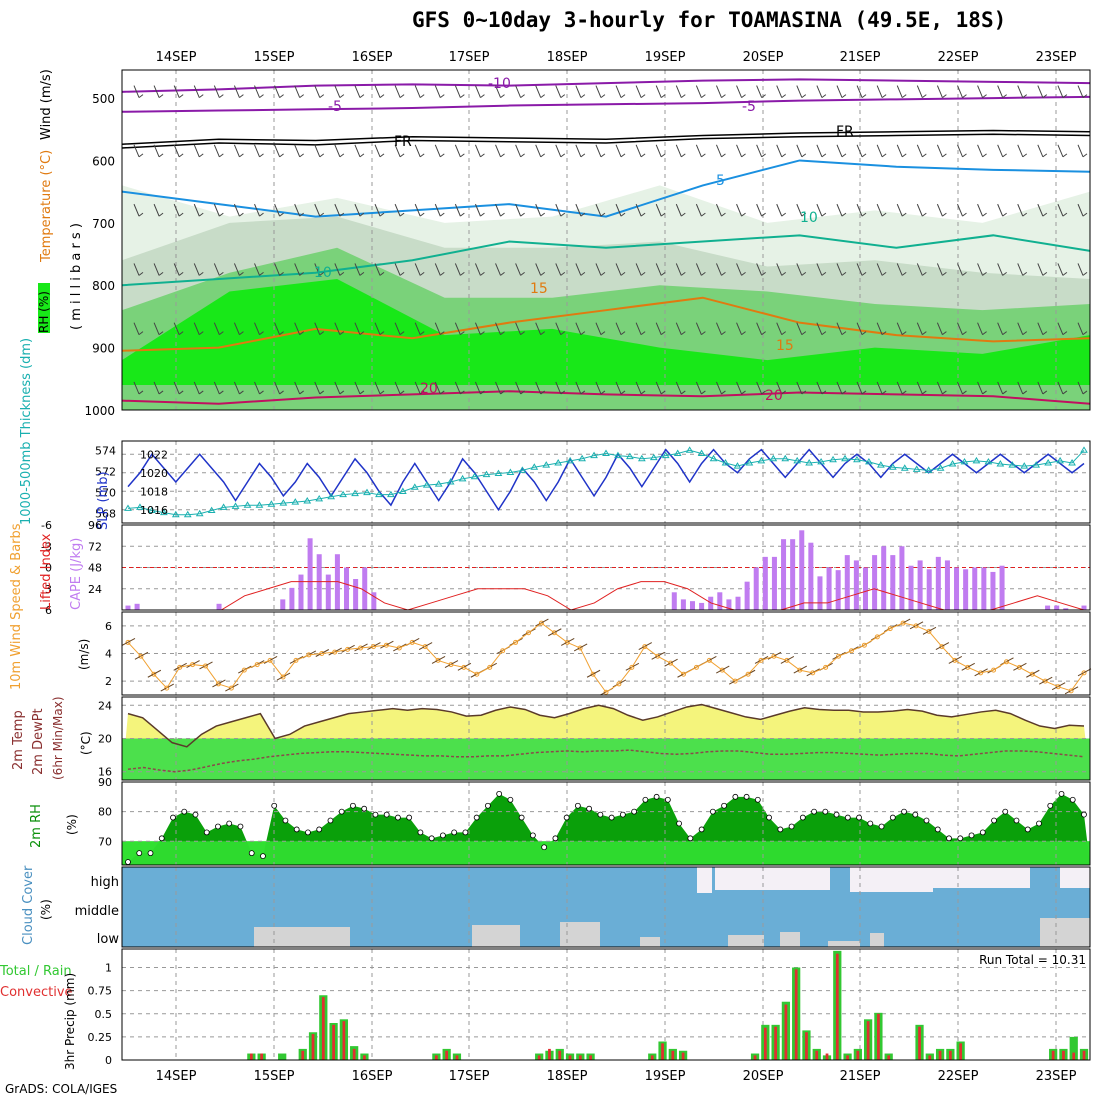  What do you see at coordinates (105, 705) in the screenshot?
I see `temp-tick: 24` at bounding box center [105, 705].